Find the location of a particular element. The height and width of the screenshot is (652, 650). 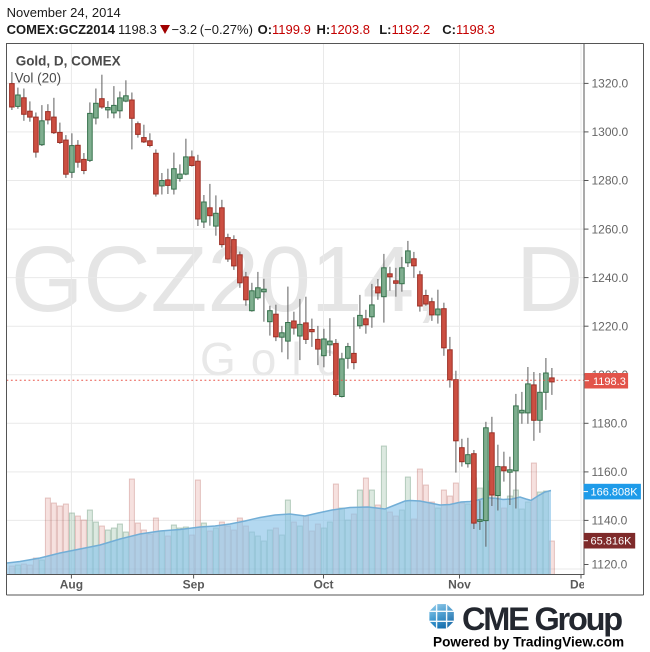

svg-text: 1280.0 is located at coordinates (610, 181).